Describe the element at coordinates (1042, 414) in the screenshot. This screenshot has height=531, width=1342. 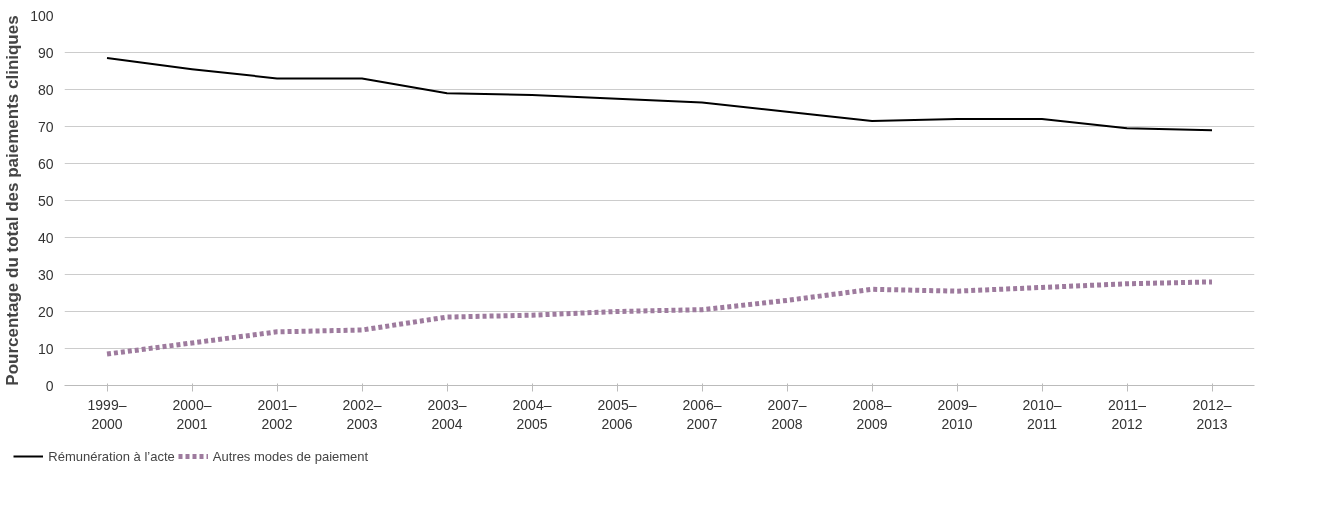
I see `x-tick-label: 2010– 2011` at that location.